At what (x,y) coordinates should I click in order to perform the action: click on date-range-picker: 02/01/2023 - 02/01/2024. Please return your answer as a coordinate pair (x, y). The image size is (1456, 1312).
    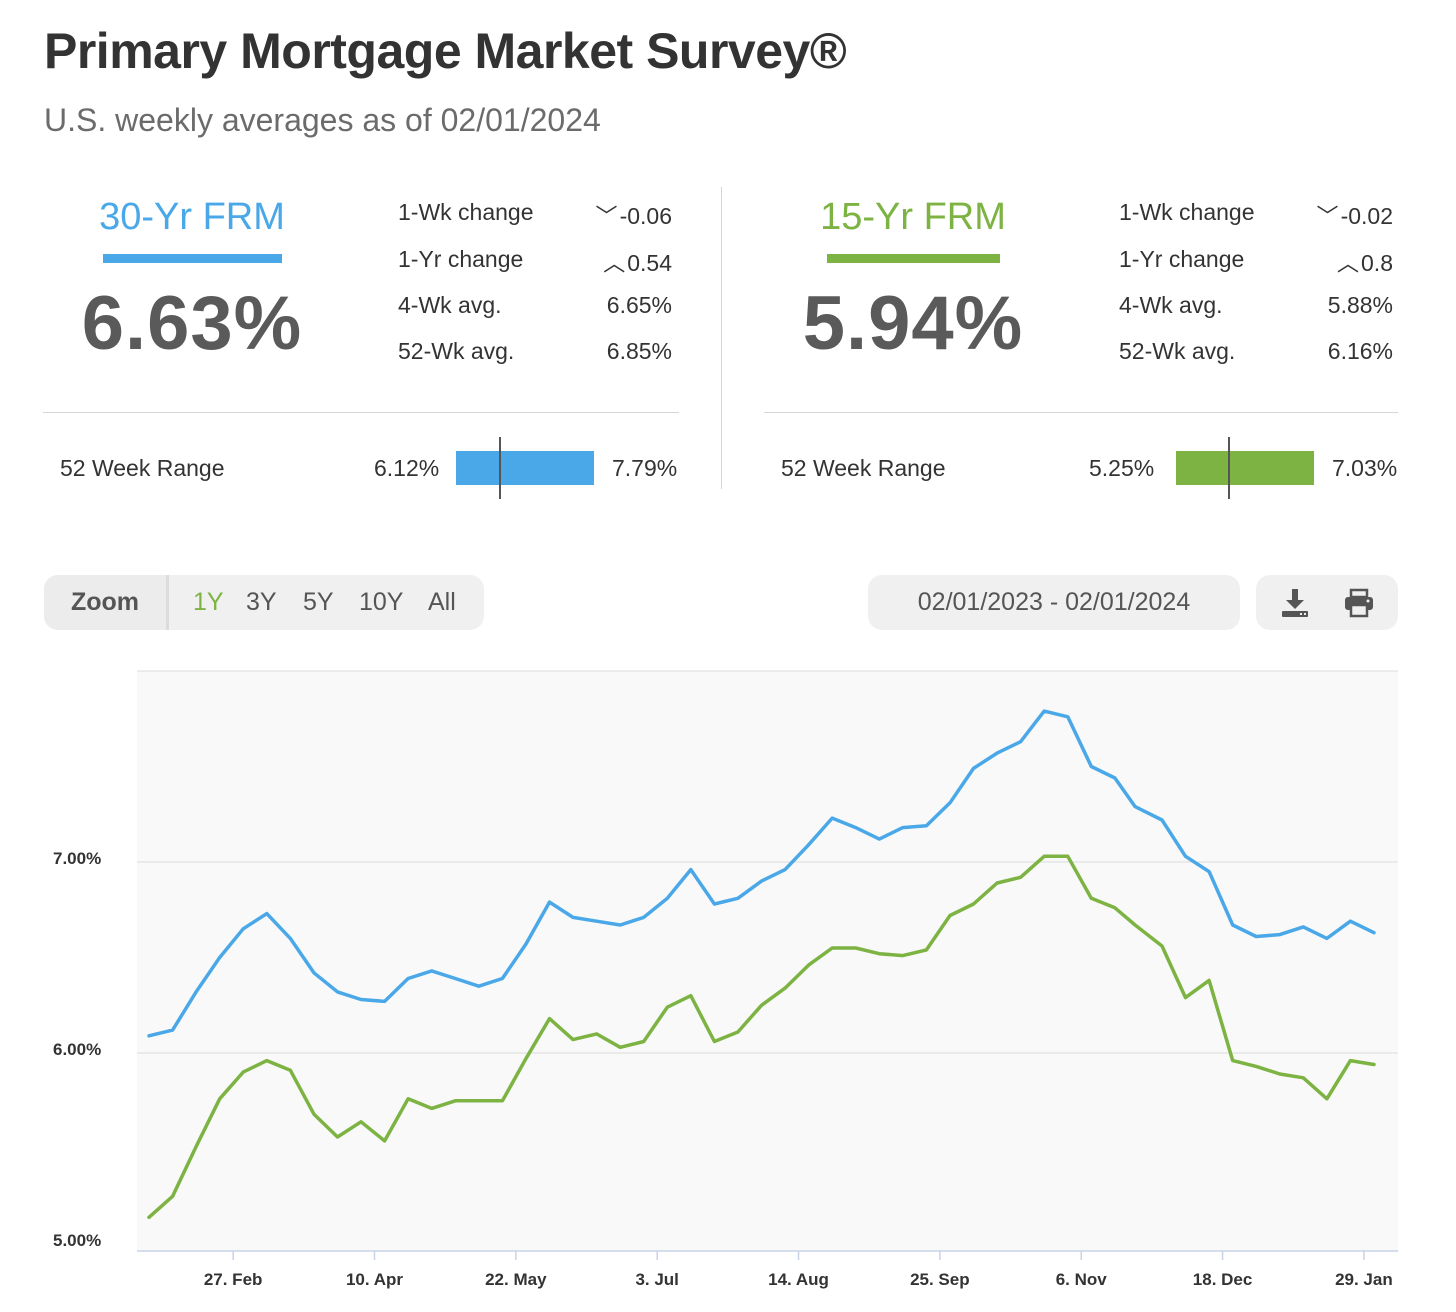
    Looking at the image, I should click on (1054, 602).